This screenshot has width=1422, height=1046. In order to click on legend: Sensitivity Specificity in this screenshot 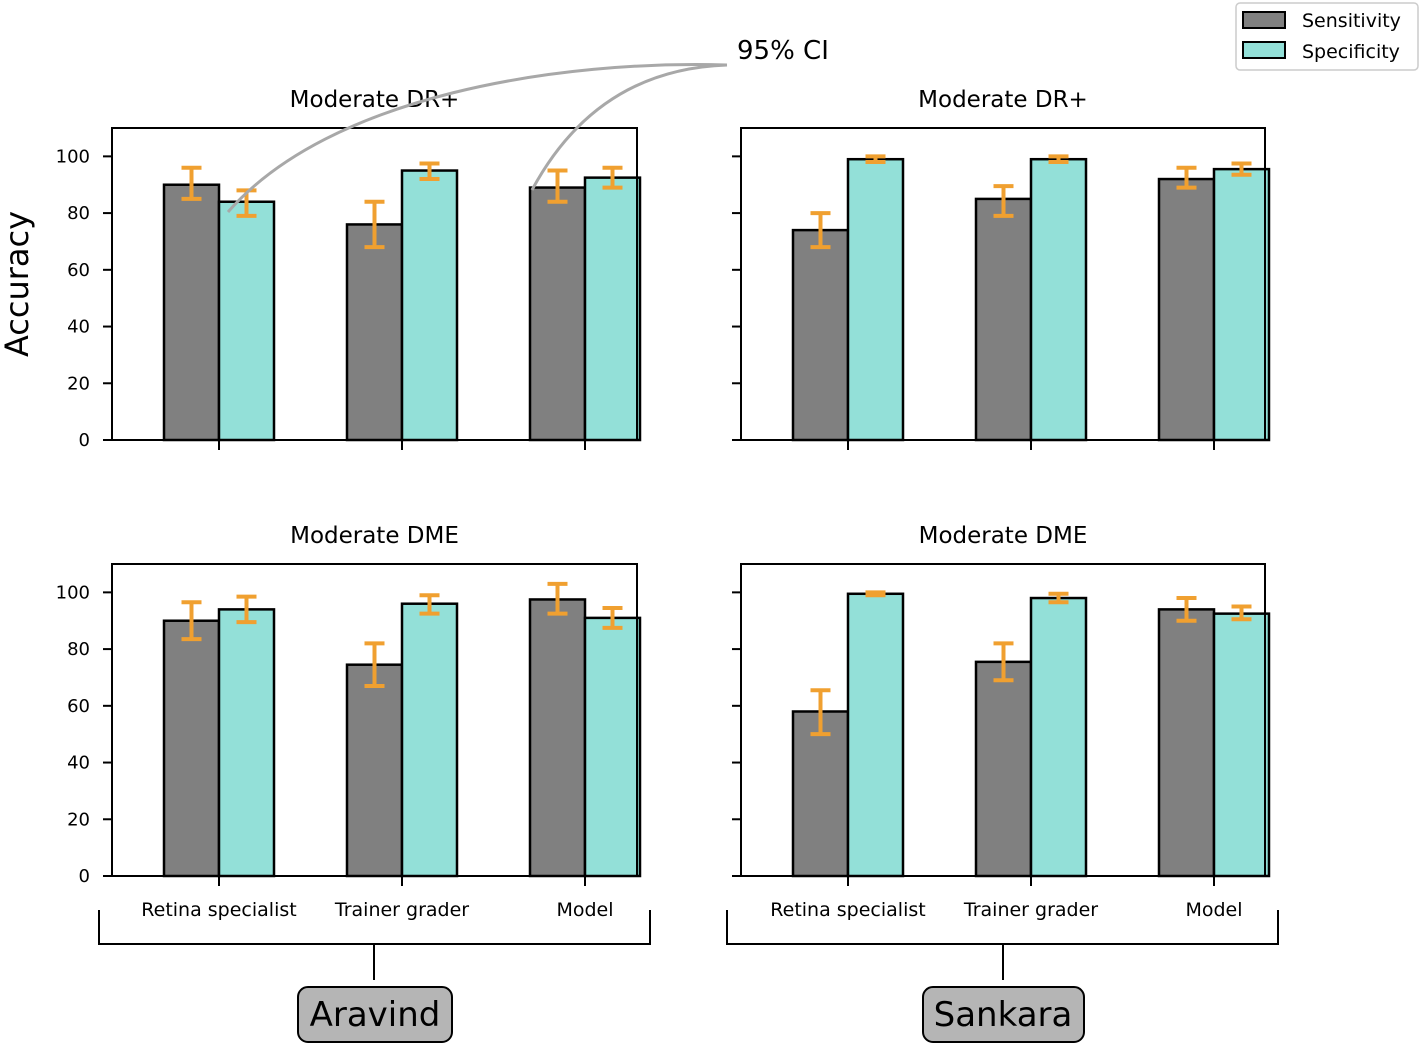, I will do `click(1327, 36)`.